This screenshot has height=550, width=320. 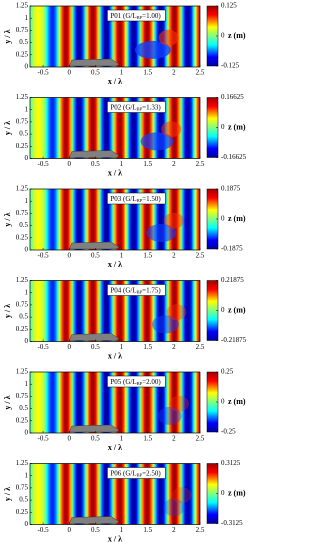 I want to click on panel-title: P05 (G/LBP=2.00), so click(x=135, y=382).